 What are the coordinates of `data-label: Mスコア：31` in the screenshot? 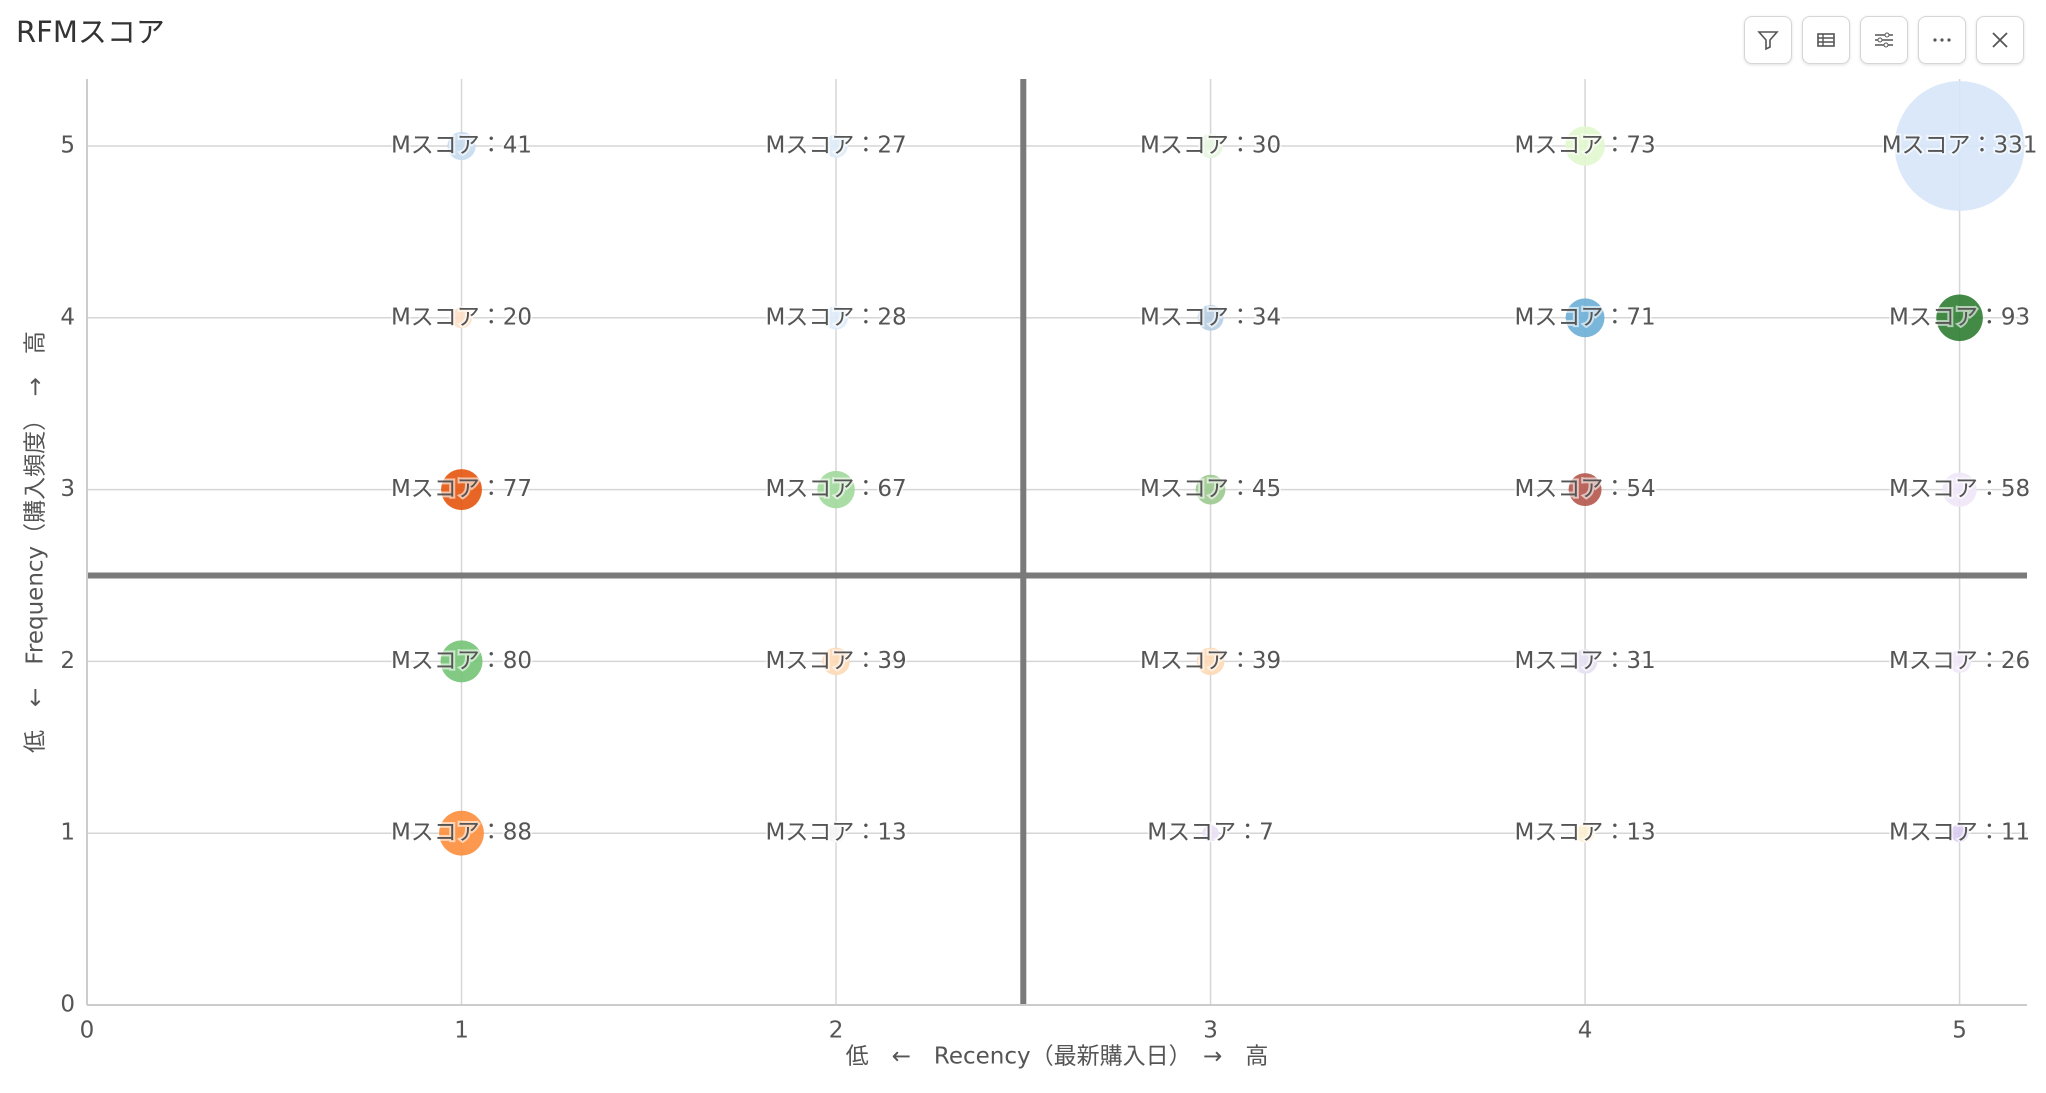 It's located at (1585, 661).